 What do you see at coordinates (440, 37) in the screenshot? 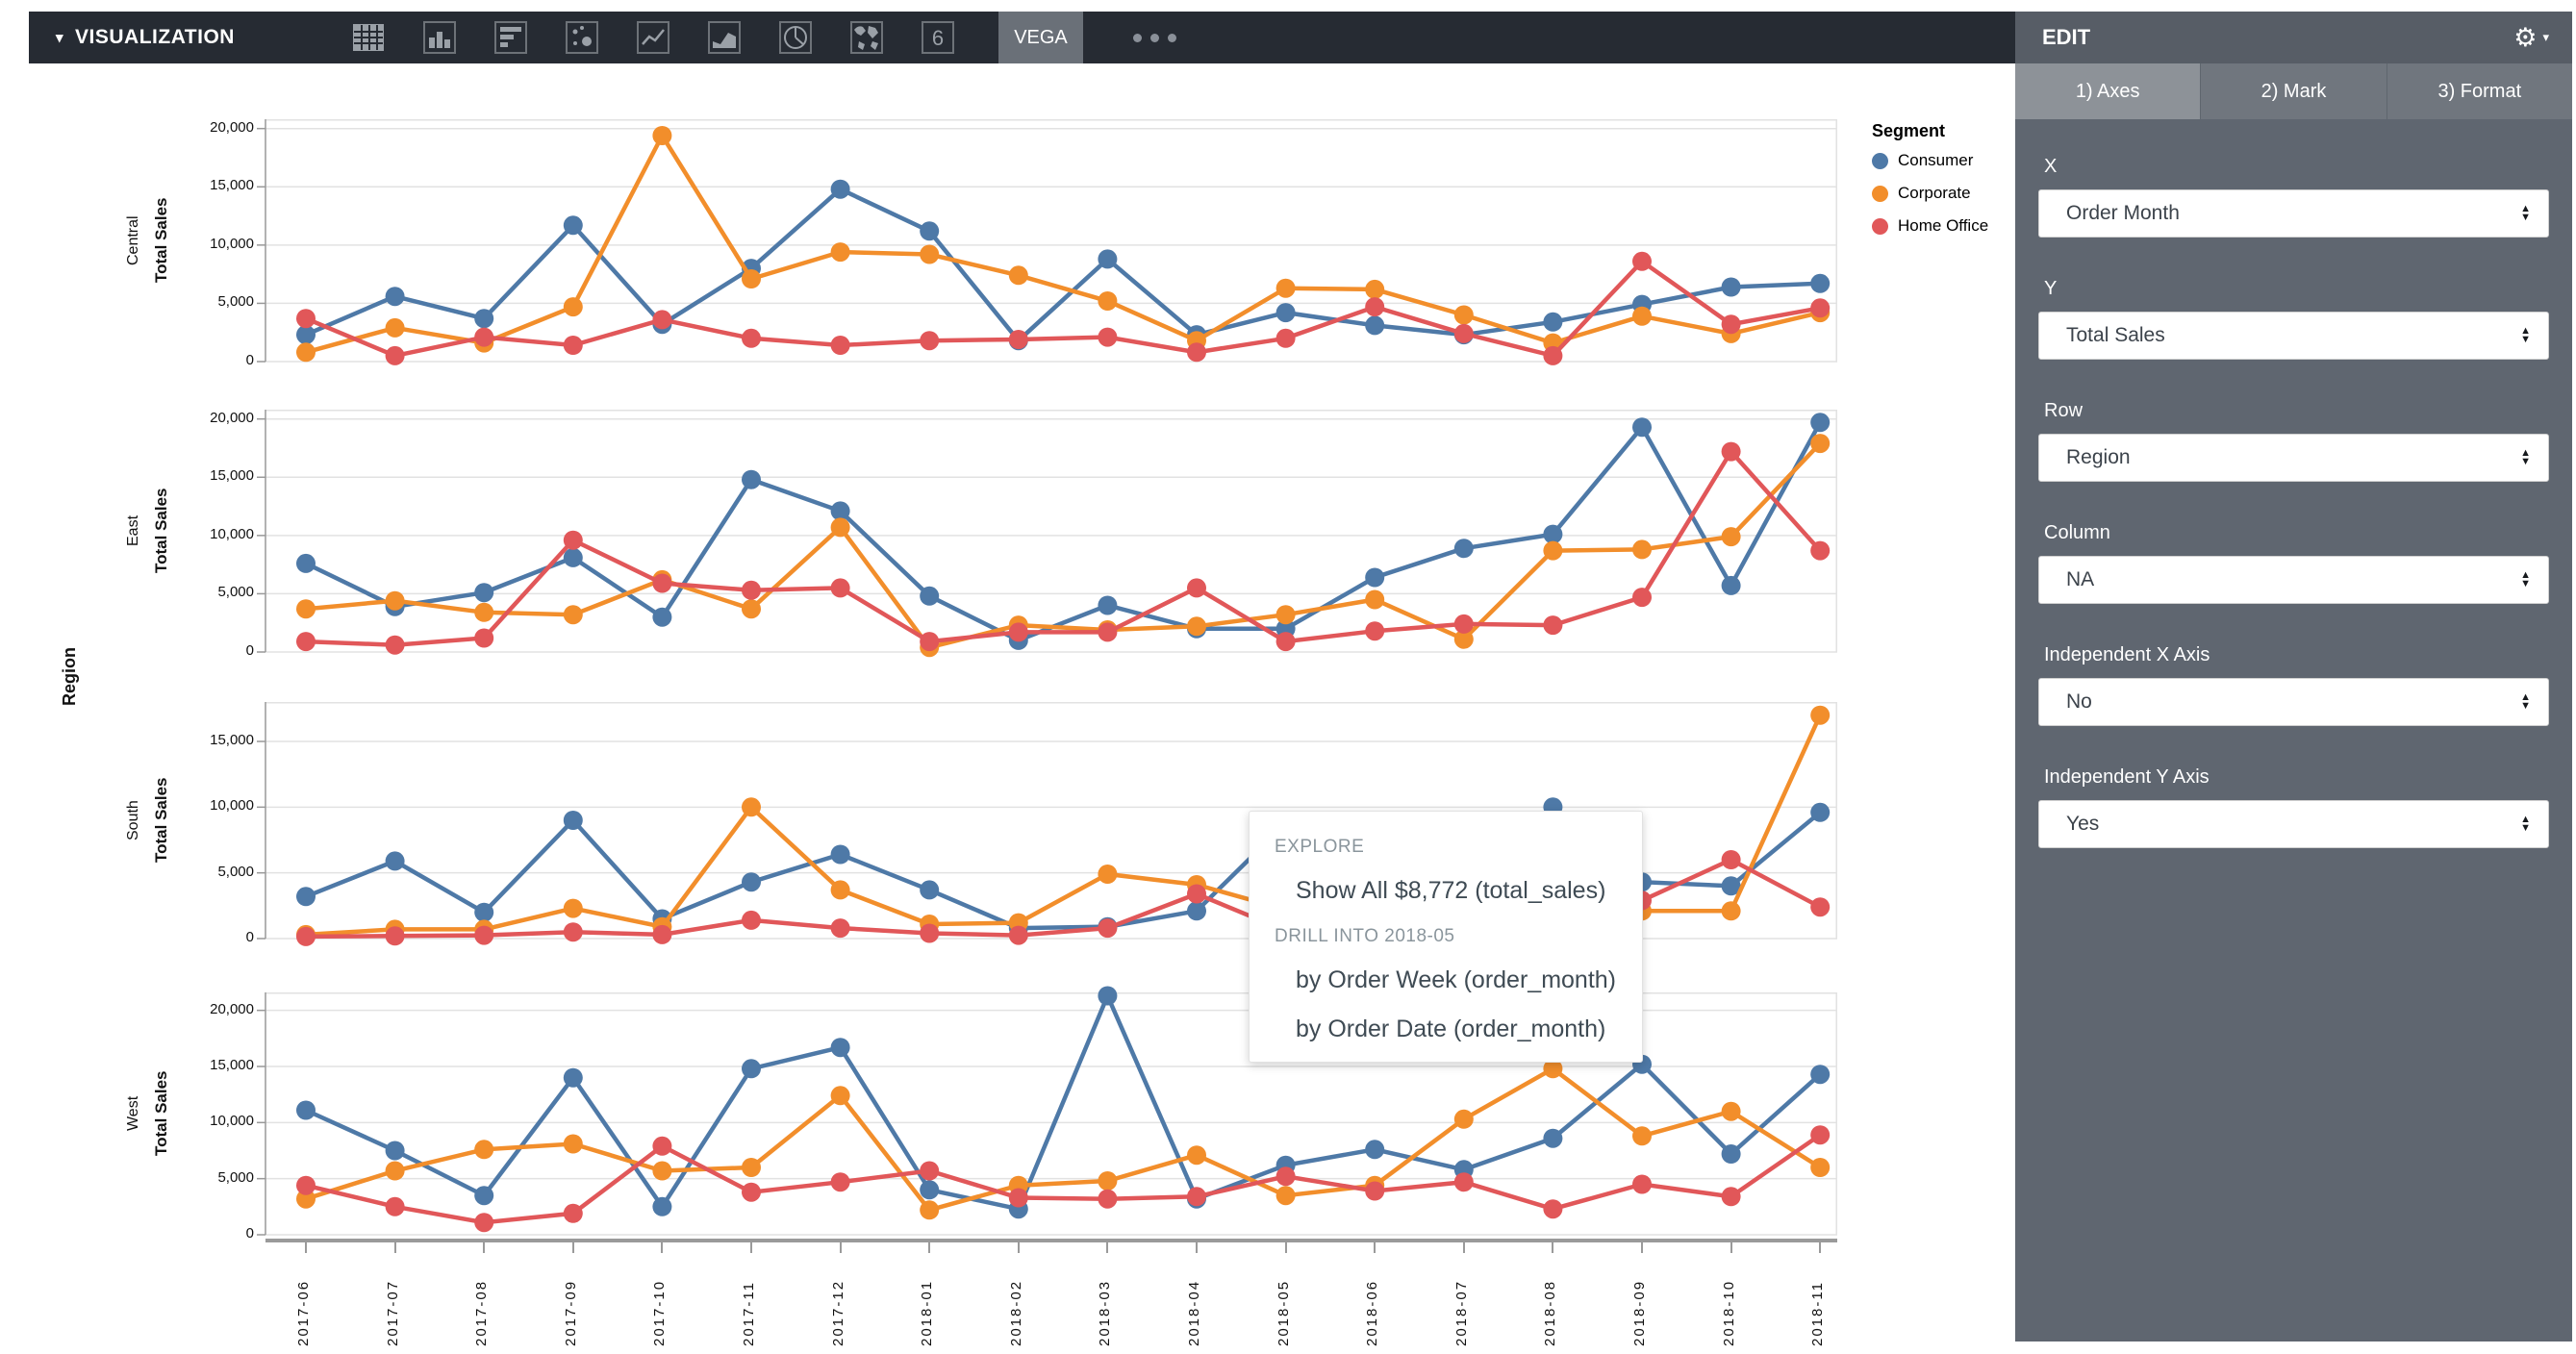
I see `bar-chart-icon` at bounding box center [440, 37].